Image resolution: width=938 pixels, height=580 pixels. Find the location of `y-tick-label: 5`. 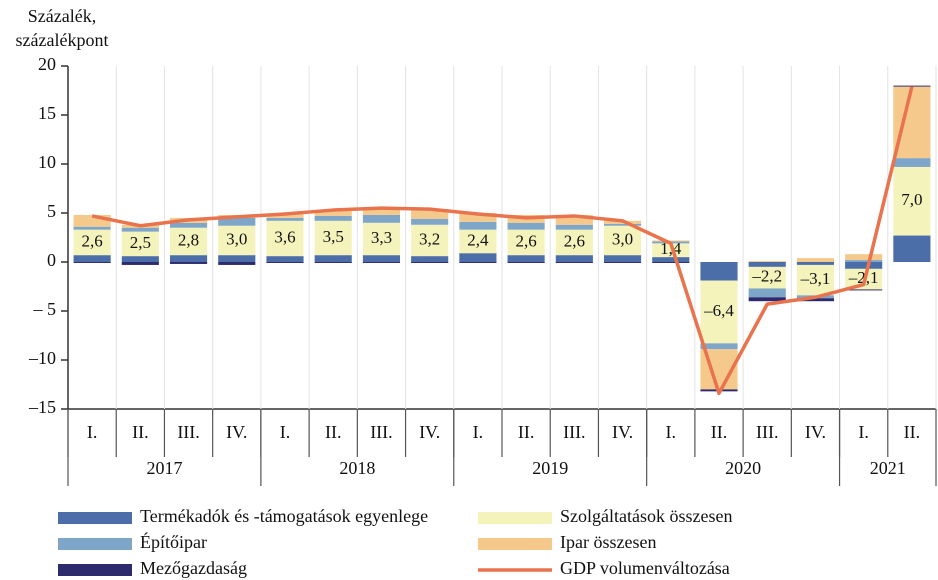

y-tick-label: 5 is located at coordinates (51, 211).